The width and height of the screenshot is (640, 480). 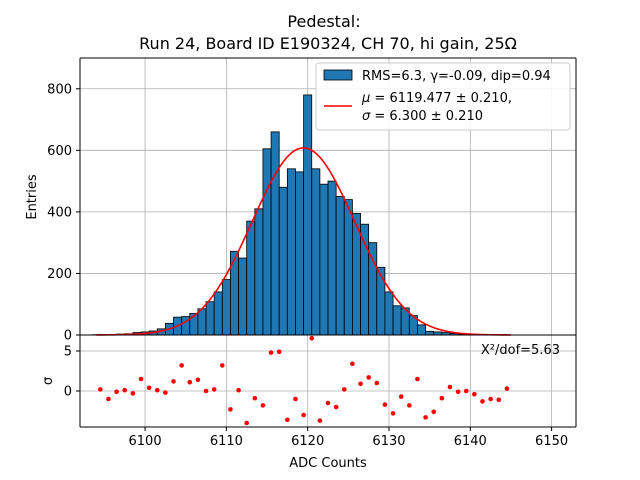 I want to click on legend-fit-sigma-symbol: σ, so click(x=366, y=116).